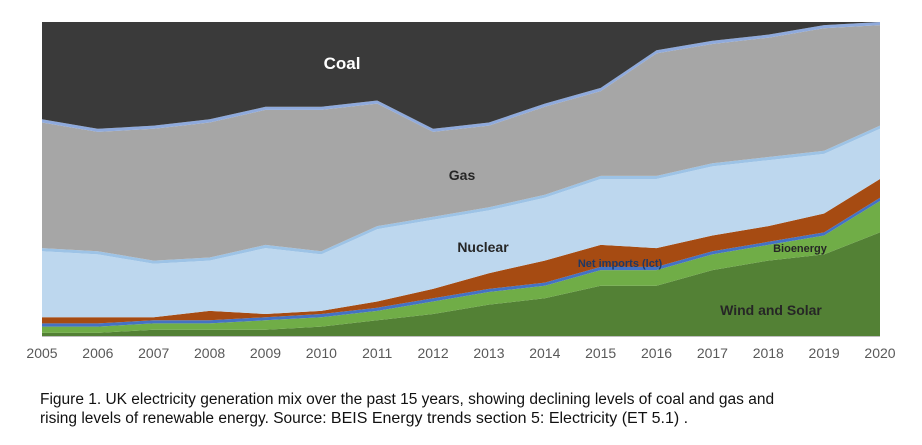  Describe the element at coordinates (377, 353) in the screenshot. I see `x-tick-label: 2011` at that location.